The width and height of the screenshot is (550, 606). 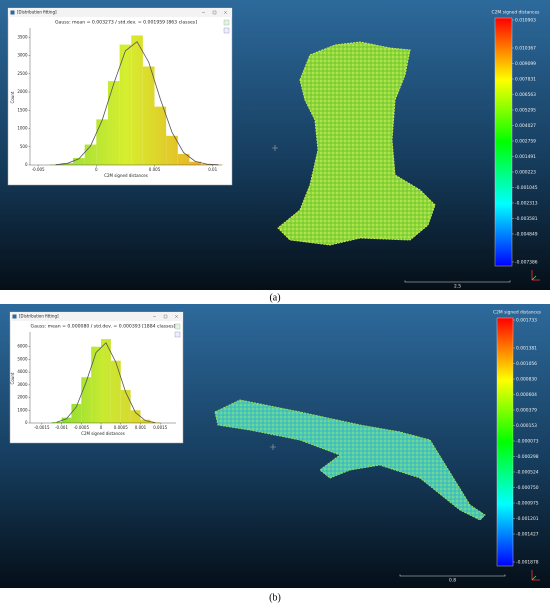 I want to click on color-scale-label: 0.009099, so click(x=525, y=64).